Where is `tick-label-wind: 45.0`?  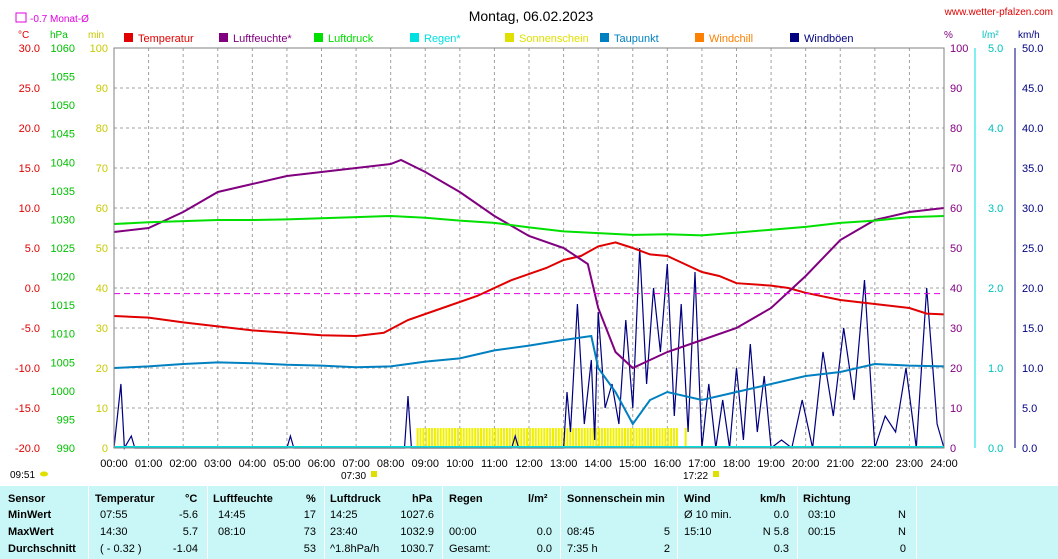
tick-label-wind: 45.0 is located at coordinates (1032, 89).